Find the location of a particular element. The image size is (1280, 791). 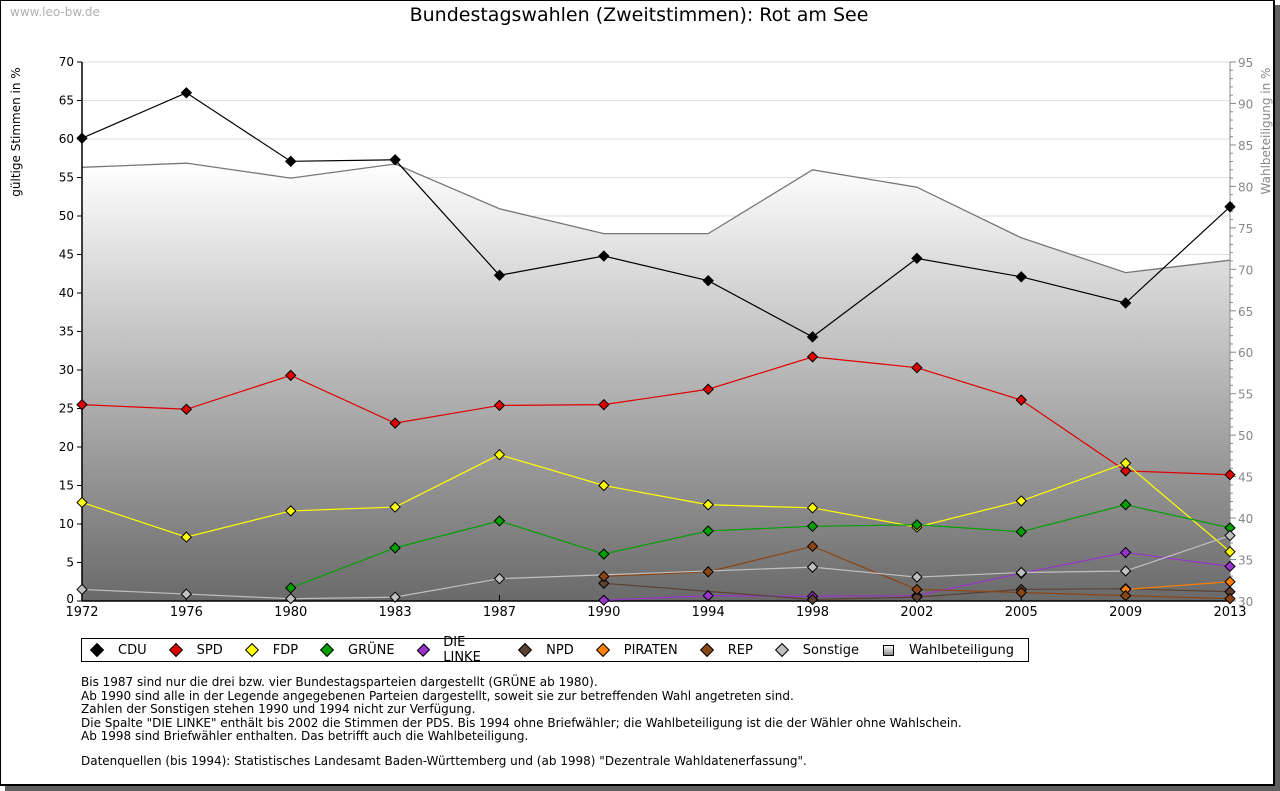

turnout-line is located at coordinates (656, 218).